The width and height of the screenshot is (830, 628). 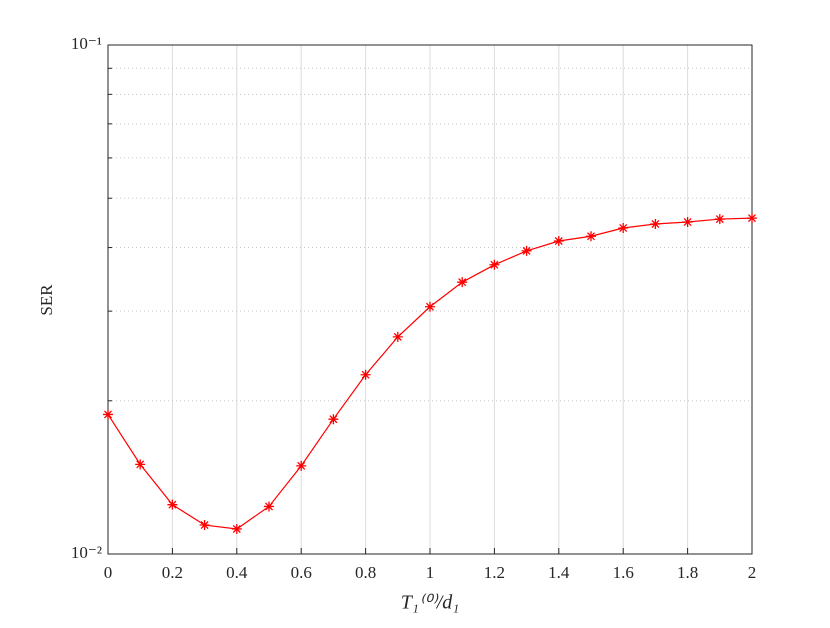 I want to click on x-tick-label: 0.6, so click(x=301, y=572).